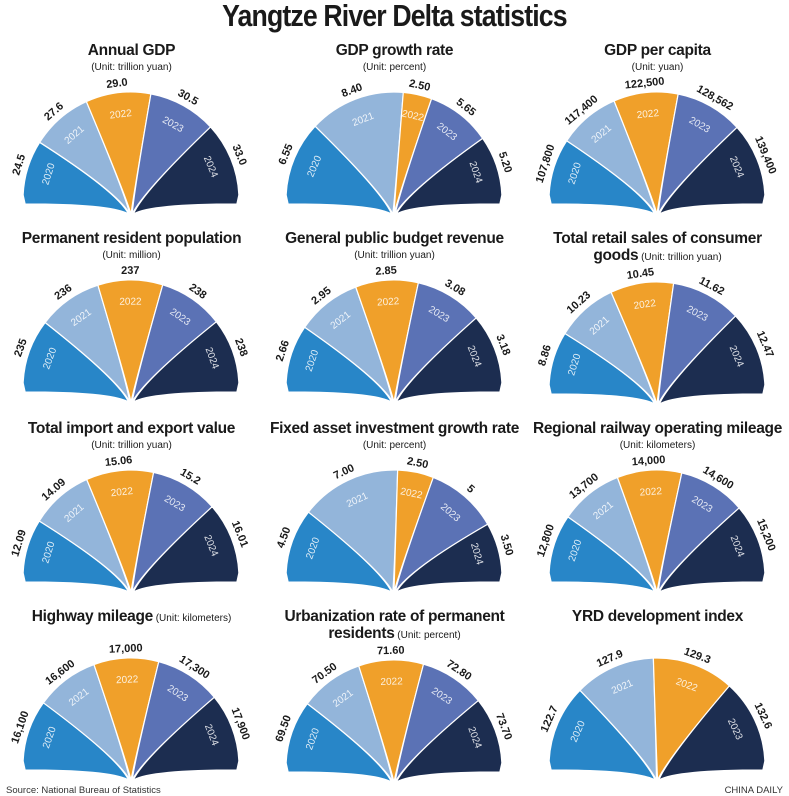 Image resolution: width=789 pixels, height=796 pixels. Describe the element at coordinates (753, 790) in the screenshot. I see `credit-note: CHINA DAILY` at that location.